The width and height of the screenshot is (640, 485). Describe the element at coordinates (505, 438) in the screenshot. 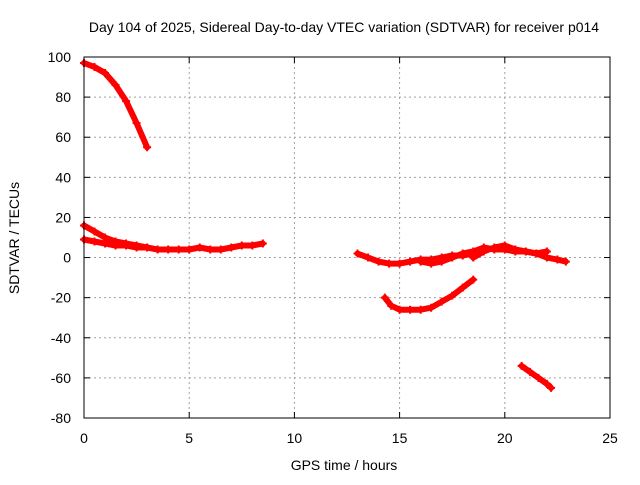

I see `x-tick-label: 20` at that location.